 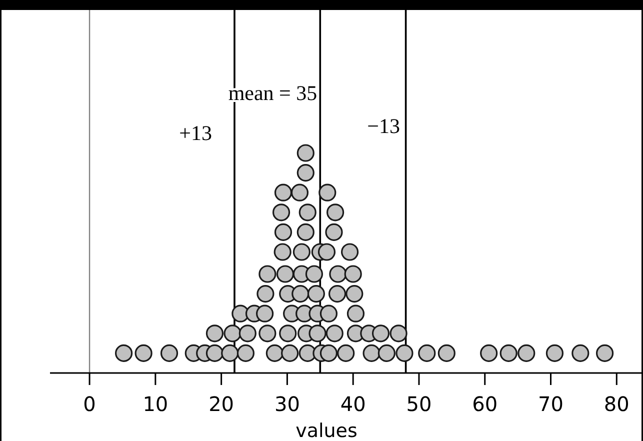 What do you see at coordinates (485, 404) in the screenshot?
I see `x-tick-label: 60` at bounding box center [485, 404].